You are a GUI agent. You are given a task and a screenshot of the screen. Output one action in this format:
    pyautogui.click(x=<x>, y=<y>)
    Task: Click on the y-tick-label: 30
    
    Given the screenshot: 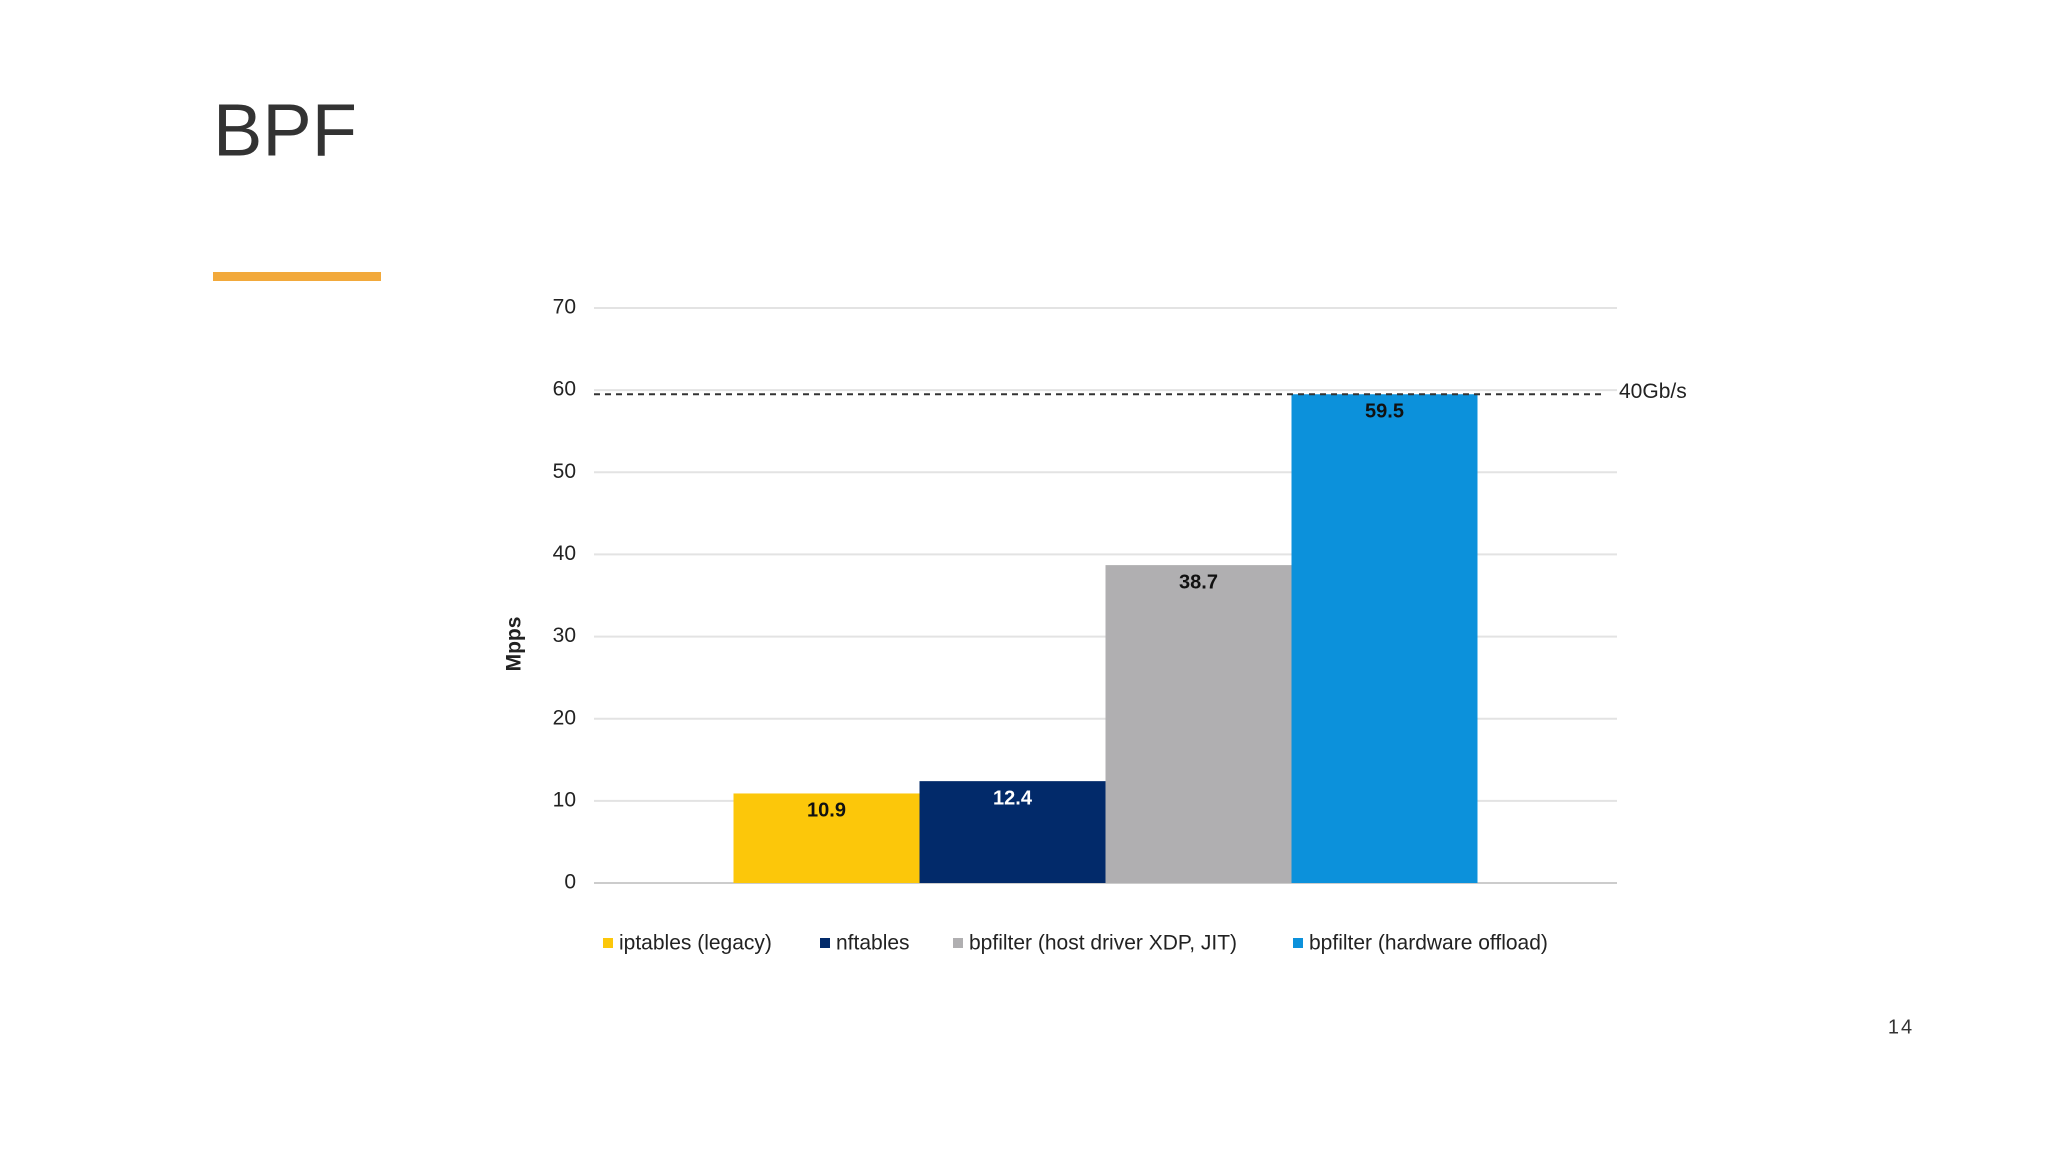 What is the action you would take?
    pyautogui.click(x=564, y=635)
    